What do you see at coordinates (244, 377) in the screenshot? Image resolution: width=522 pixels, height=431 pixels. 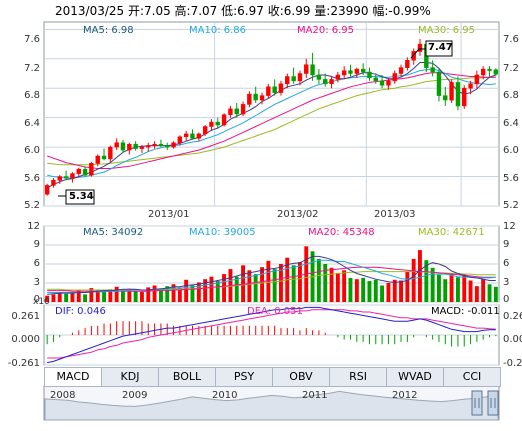 I see `tab-psy: PSY` at bounding box center [244, 377].